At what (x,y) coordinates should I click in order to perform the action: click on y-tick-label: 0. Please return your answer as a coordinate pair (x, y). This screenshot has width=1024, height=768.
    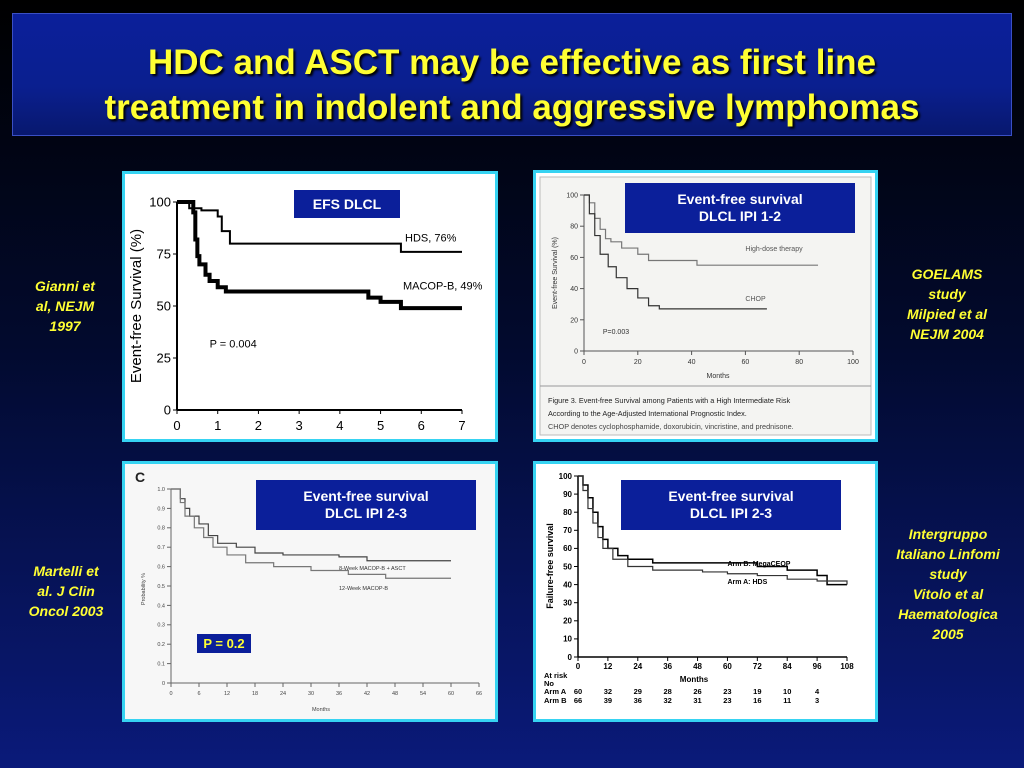
    Looking at the image, I should click on (163, 684).